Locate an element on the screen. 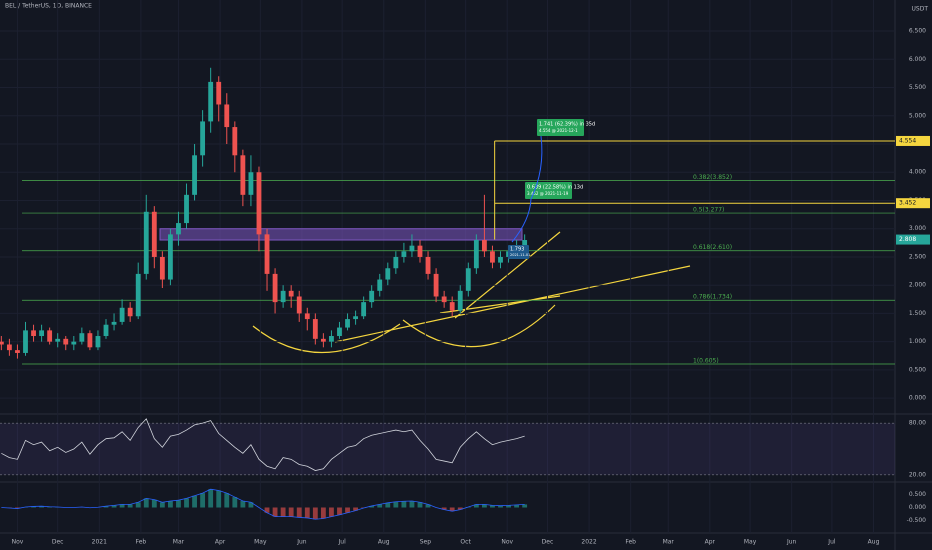 This screenshot has height=550, width=932. y-tick-label: 2.500 is located at coordinates (917, 256).